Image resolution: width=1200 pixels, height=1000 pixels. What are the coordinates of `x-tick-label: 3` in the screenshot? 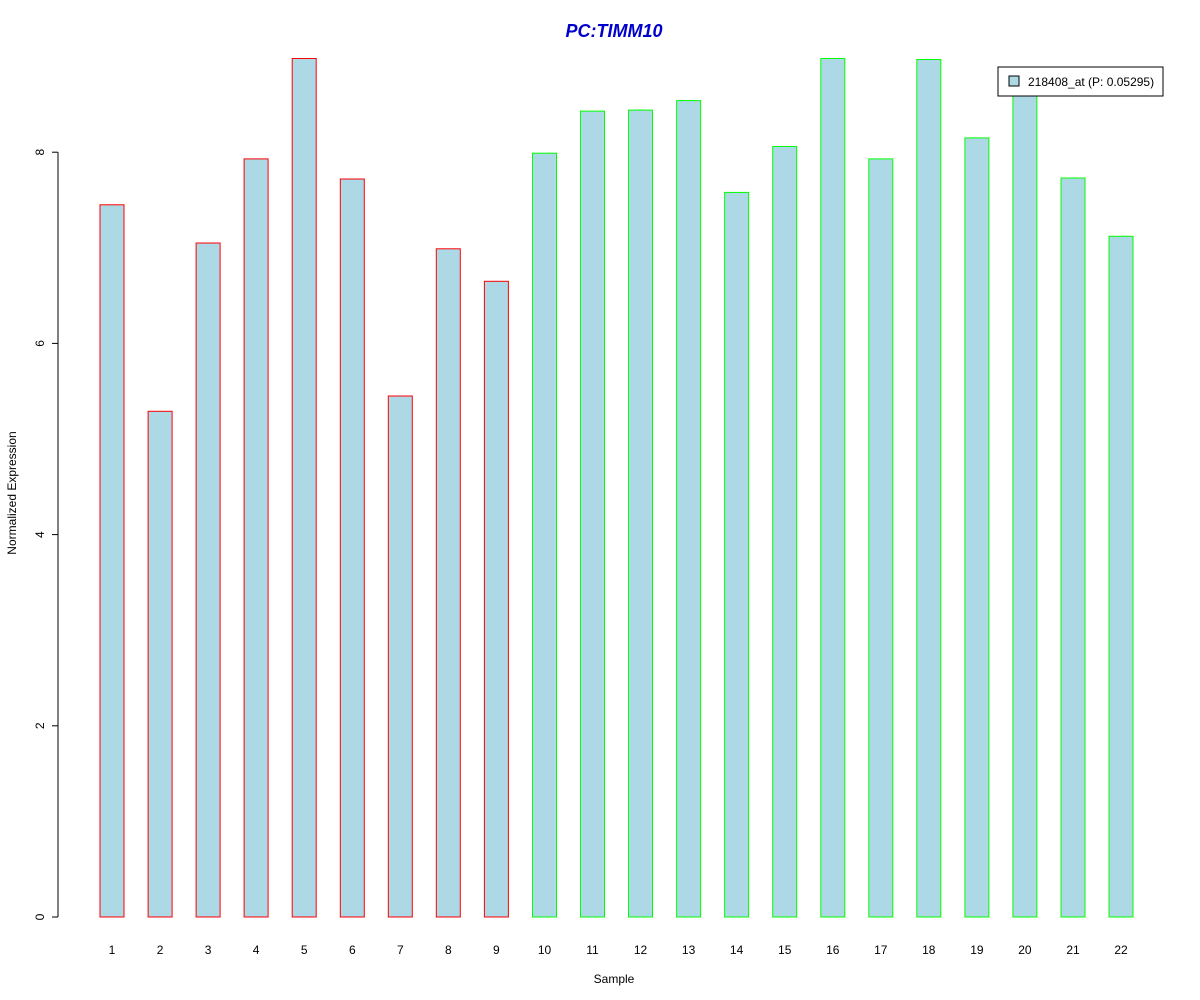 It's located at (208, 950).